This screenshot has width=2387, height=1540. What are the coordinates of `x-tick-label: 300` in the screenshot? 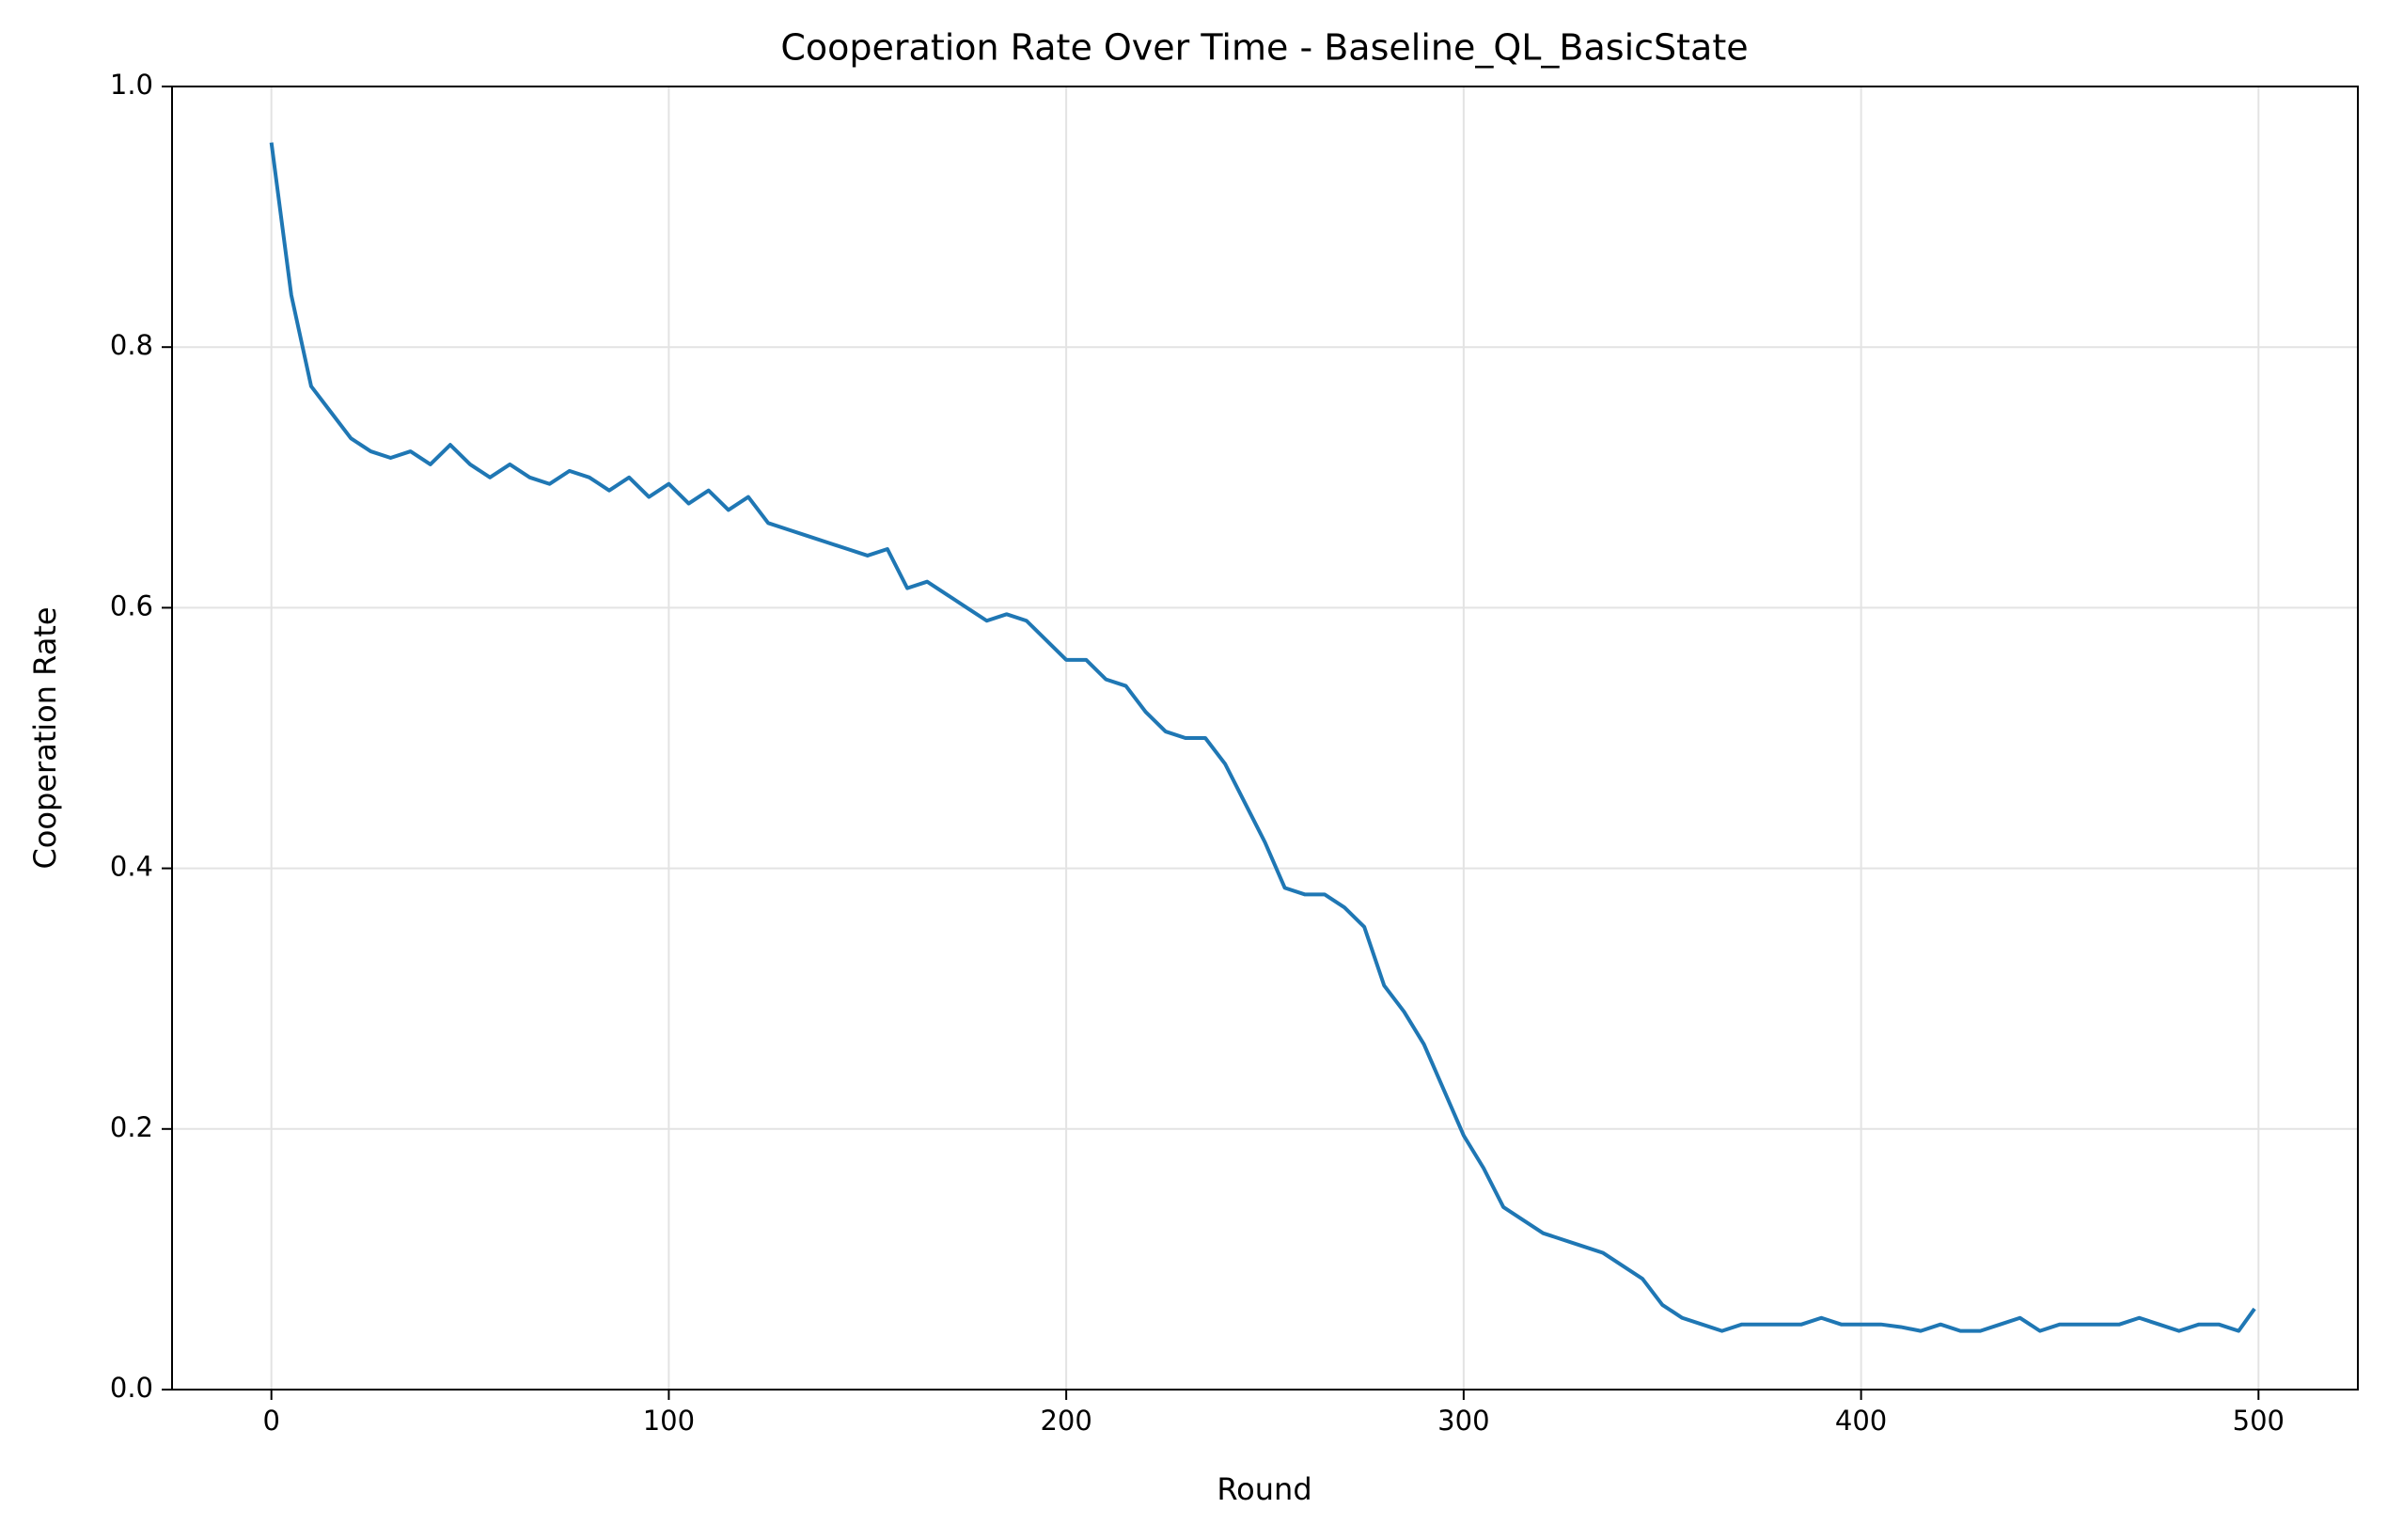 It's located at (1463, 1421).